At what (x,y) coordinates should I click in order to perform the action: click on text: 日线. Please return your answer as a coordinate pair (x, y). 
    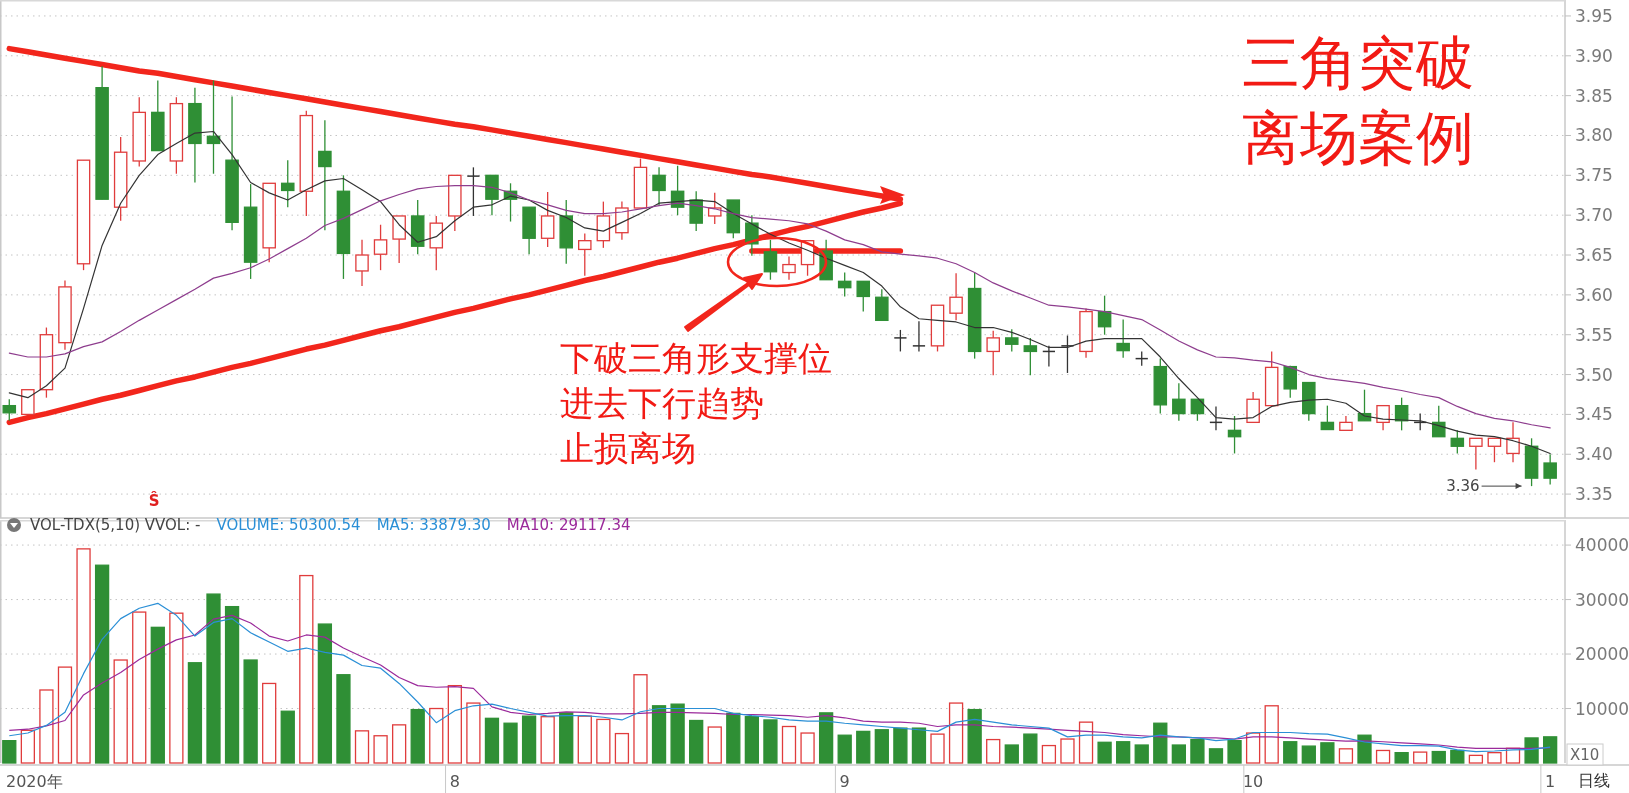
    Looking at the image, I should click on (1594, 780).